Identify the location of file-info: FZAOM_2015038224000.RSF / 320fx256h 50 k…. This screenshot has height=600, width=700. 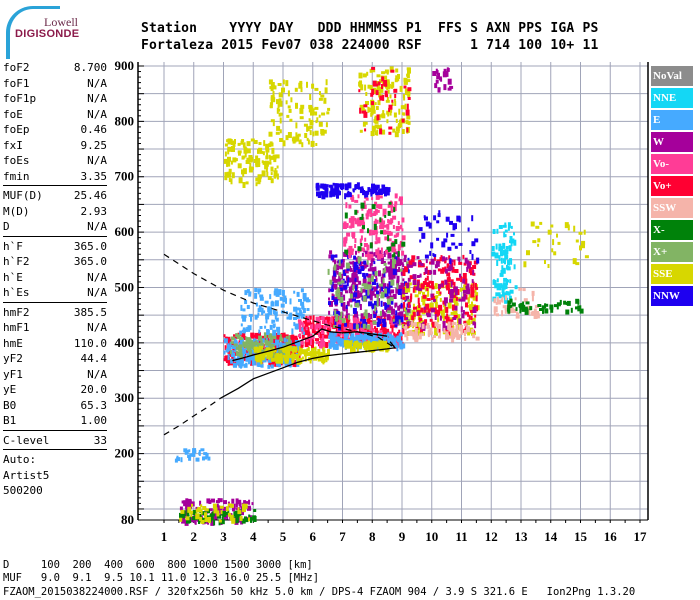
(319, 592).